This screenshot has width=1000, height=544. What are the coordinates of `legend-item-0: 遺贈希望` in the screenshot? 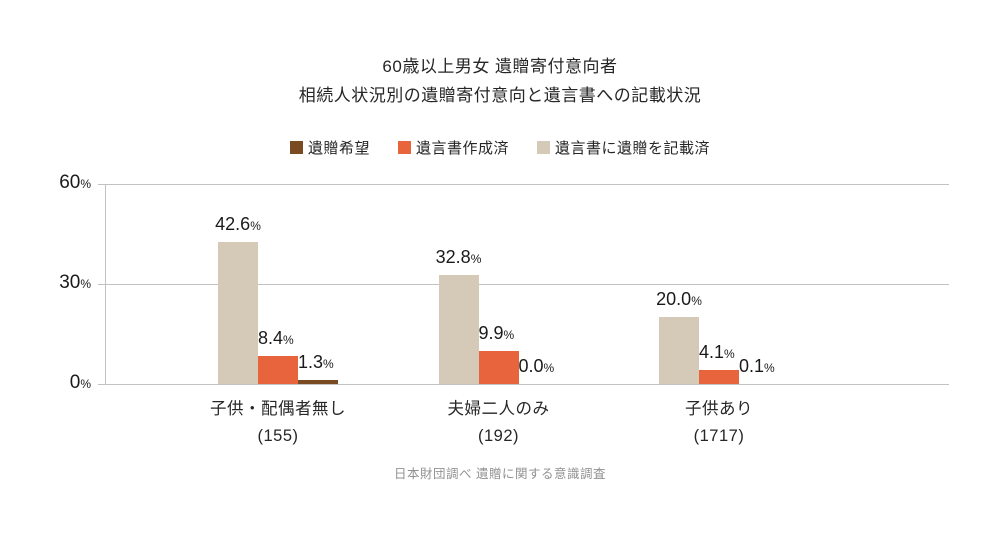 It's located at (329, 147).